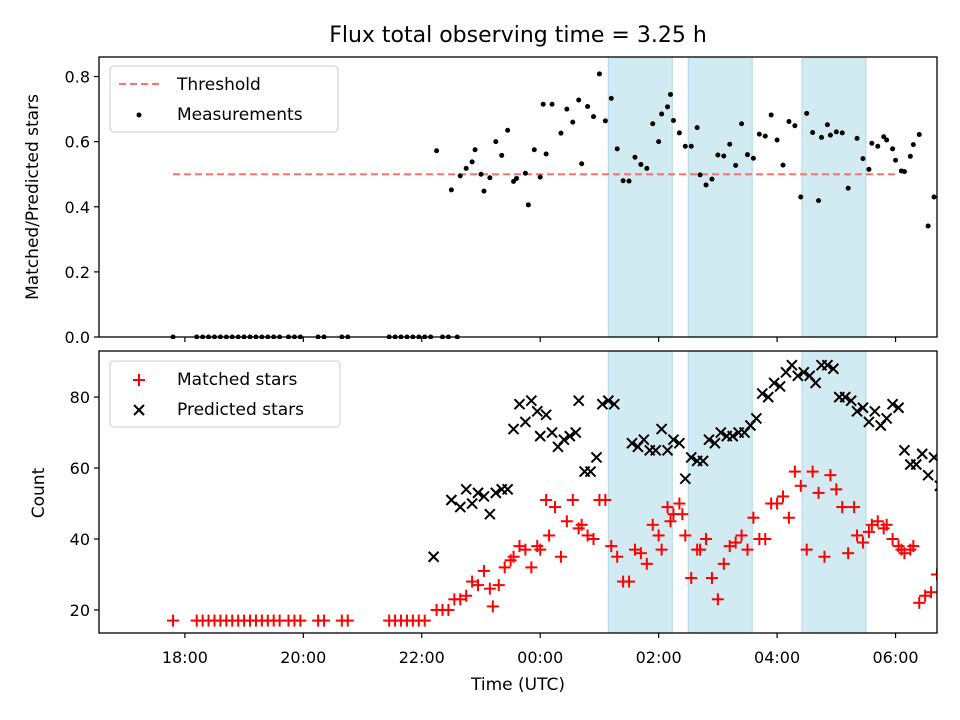 The width and height of the screenshot is (960, 720). I want to click on legend-predicted-swatch, so click(139, 410).